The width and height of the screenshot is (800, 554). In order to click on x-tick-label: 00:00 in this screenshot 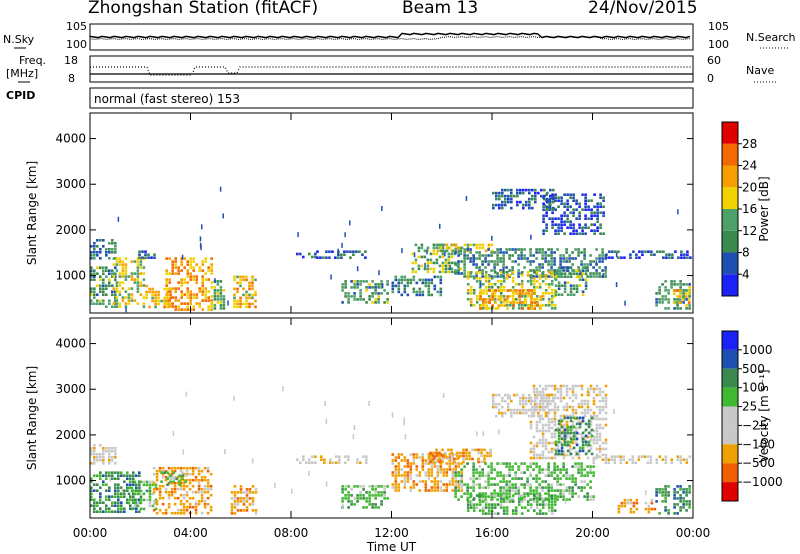, I will do `click(90, 533)`.